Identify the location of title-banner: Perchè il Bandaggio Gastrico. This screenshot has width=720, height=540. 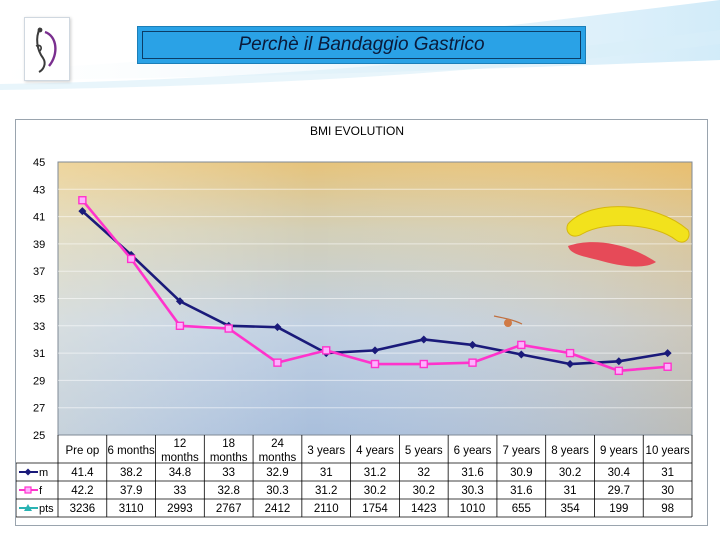
(361, 45).